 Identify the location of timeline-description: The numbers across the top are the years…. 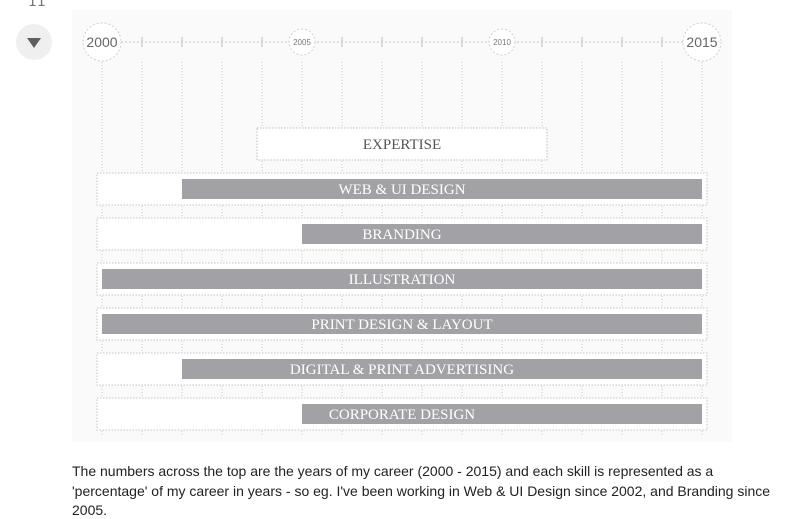
(421, 490).